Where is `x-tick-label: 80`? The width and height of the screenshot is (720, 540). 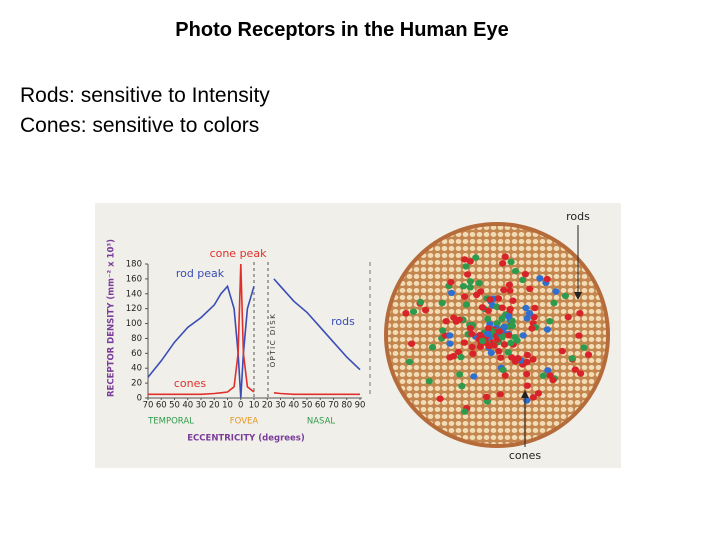
x-tick-label: 80 is located at coordinates (346, 406).